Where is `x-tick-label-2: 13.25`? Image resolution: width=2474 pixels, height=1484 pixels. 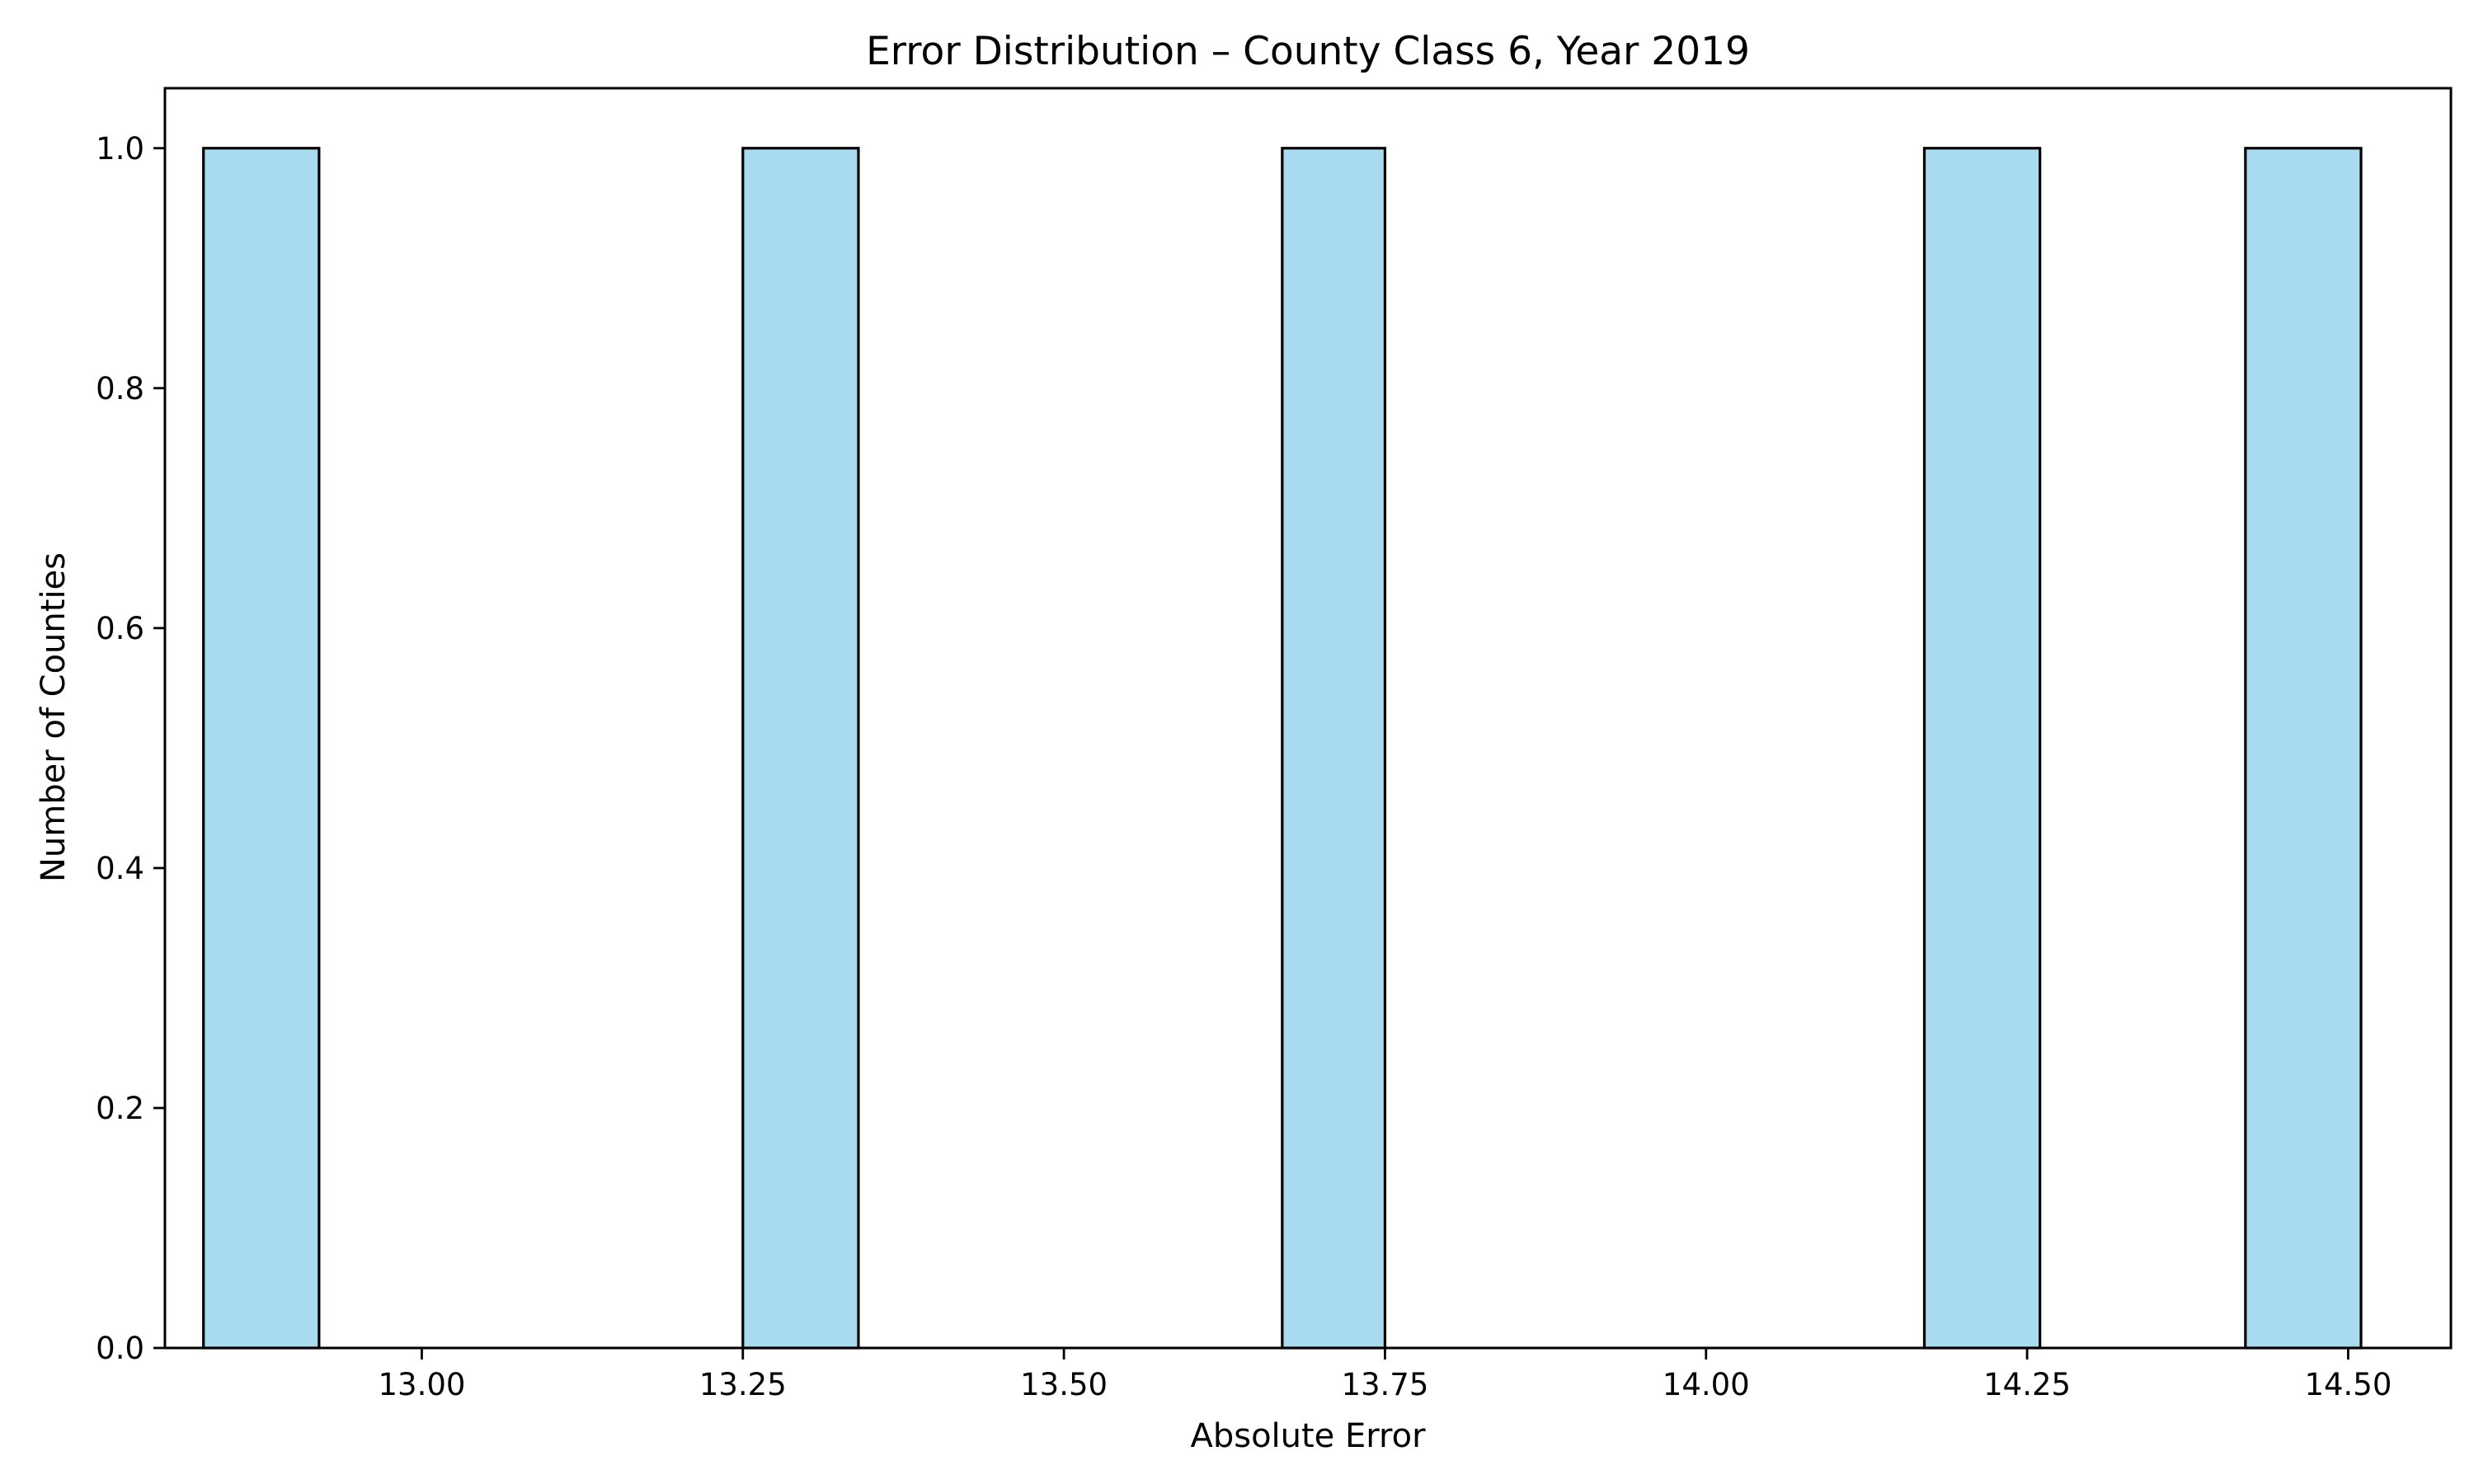 x-tick-label-2: 13.25 is located at coordinates (743, 1384).